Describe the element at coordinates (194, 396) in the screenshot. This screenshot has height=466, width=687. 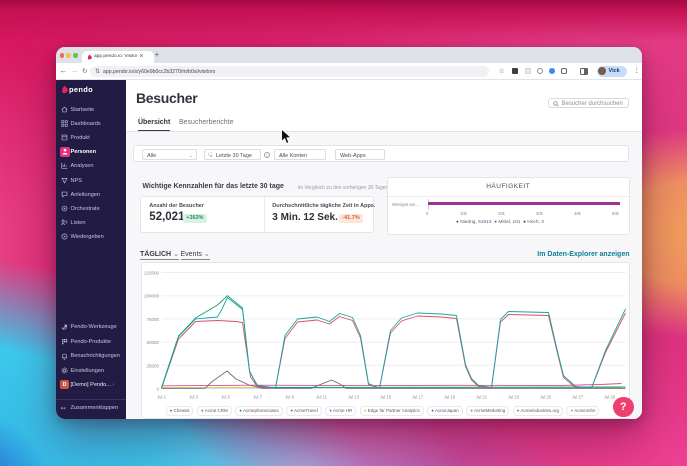
I see `svg-text: Jul 3` at that location.